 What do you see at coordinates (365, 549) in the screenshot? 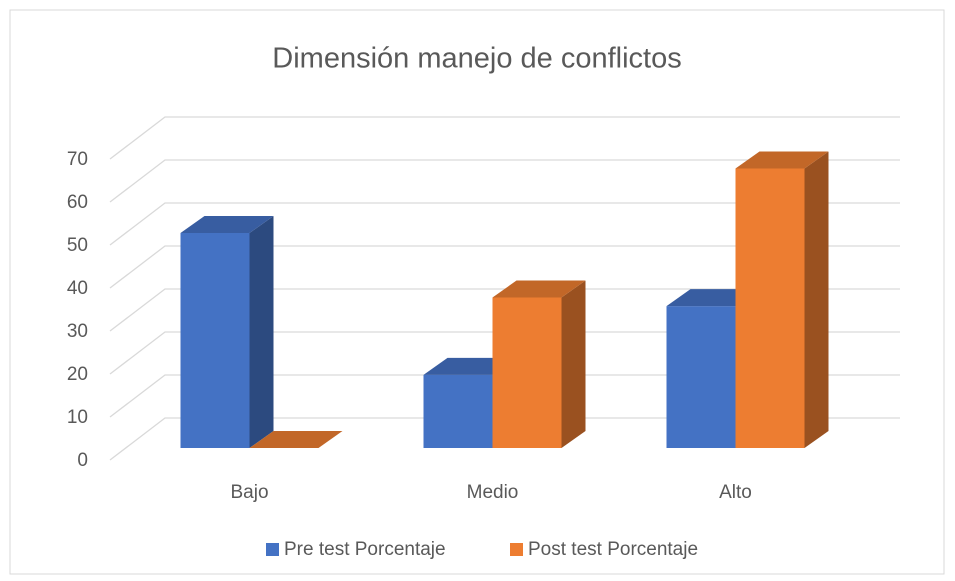
I see `legend-label: Pre test Porcentaje` at bounding box center [365, 549].